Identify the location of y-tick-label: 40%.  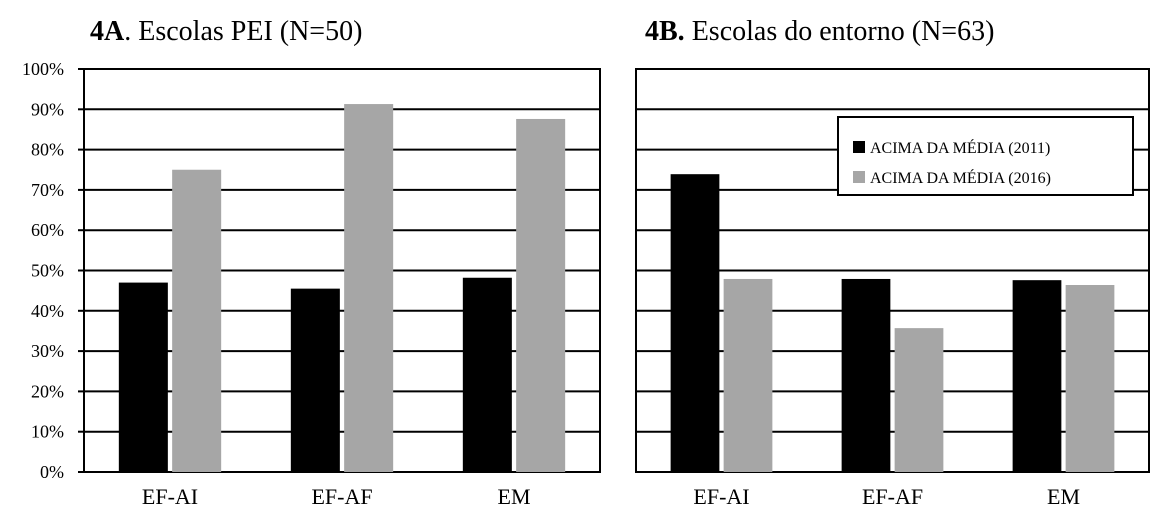
(47, 311).